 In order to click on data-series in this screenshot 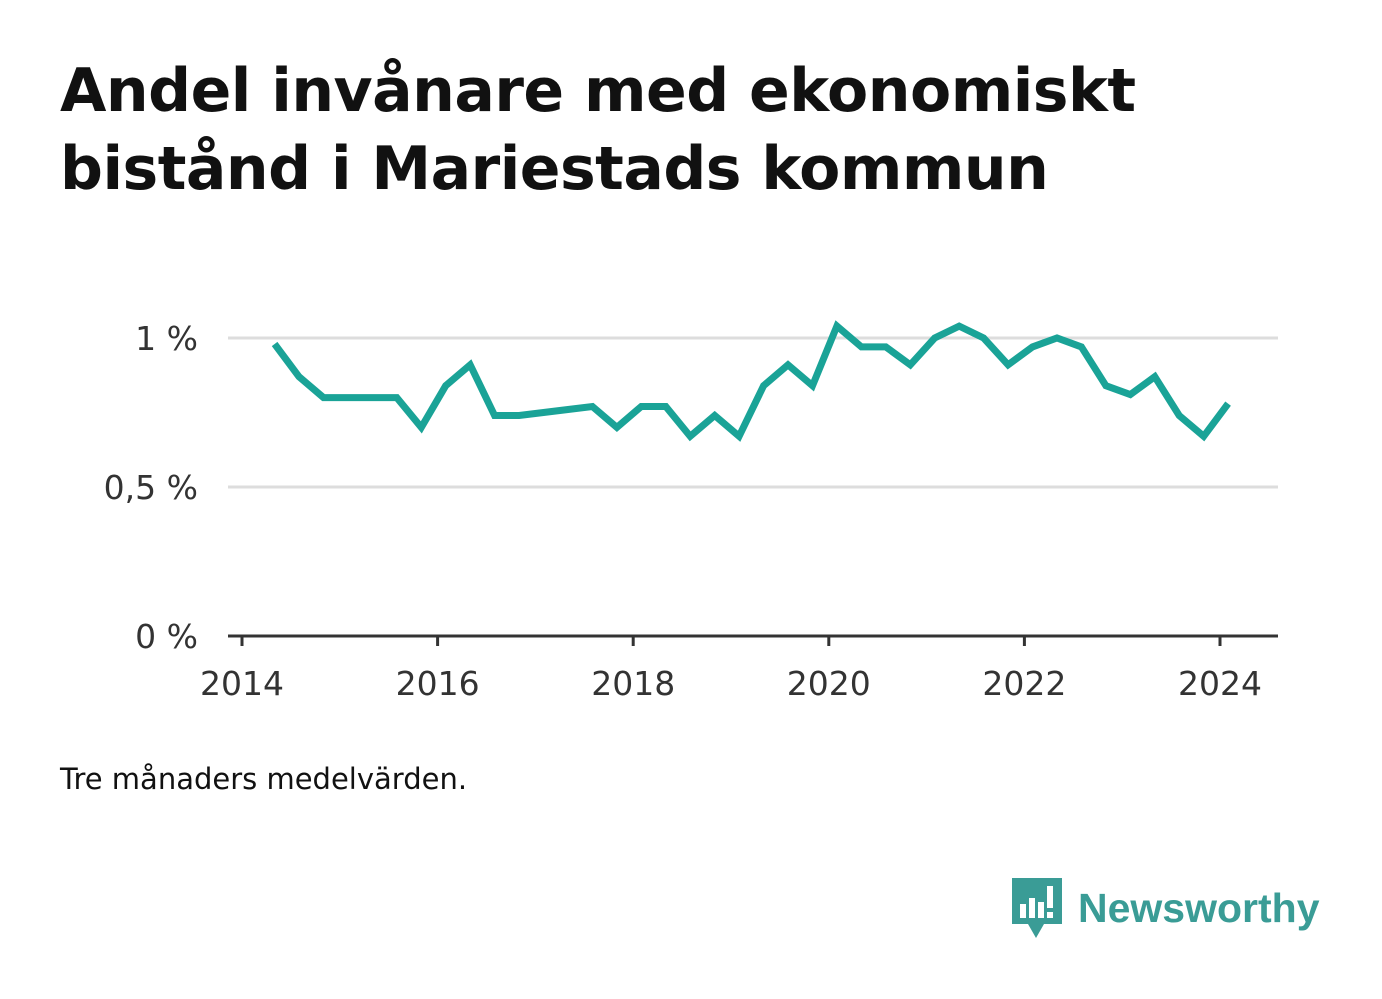, I will do `click(751, 381)`.